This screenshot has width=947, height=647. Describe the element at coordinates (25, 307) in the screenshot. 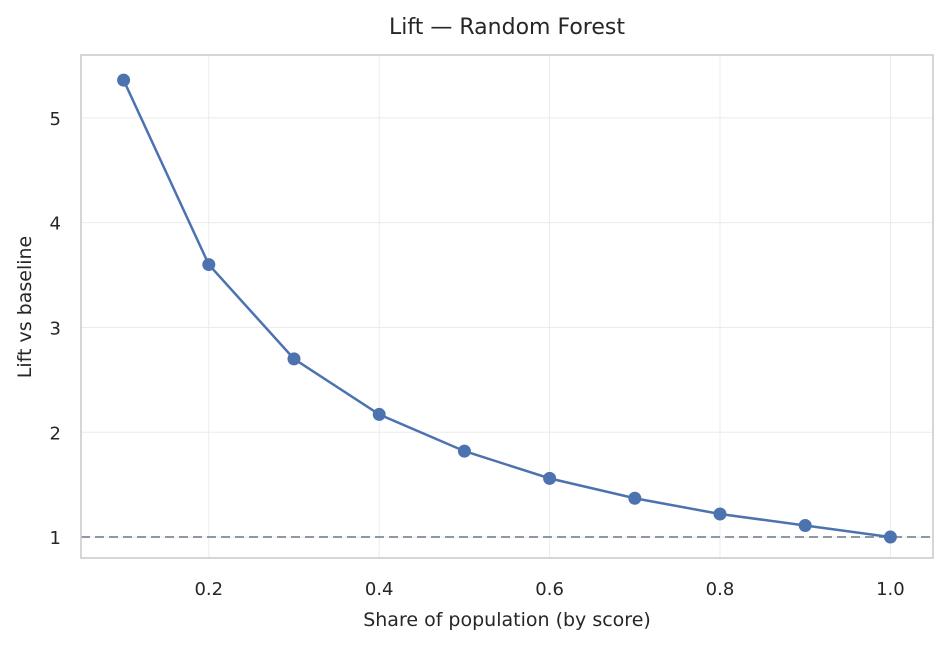

I see `y-axis-label: Lift vs baseline` at that location.